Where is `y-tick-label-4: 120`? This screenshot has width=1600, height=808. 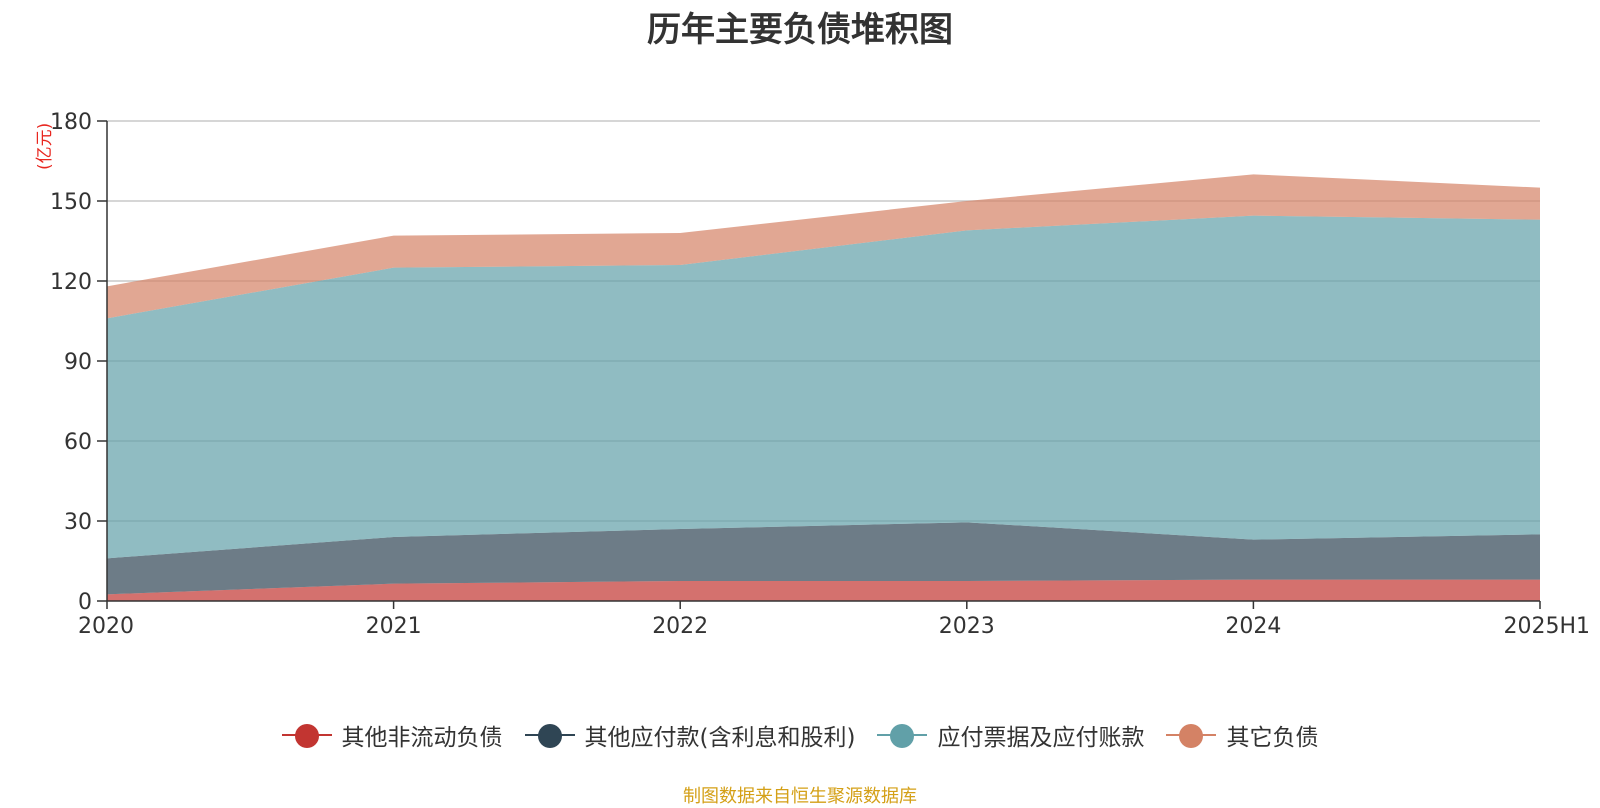 y-tick-label-4: 120 is located at coordinates (71, 282).